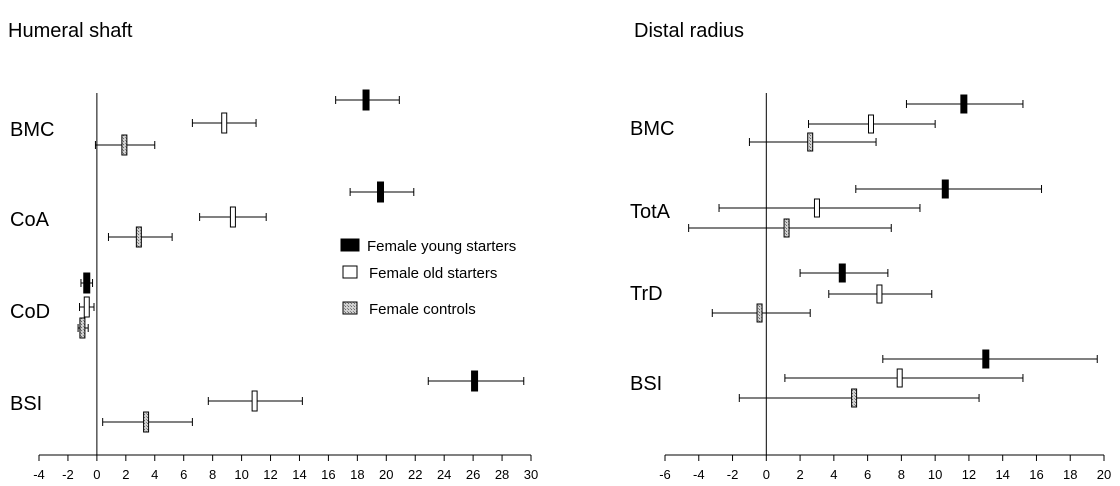  What do you see at coordinates (646, 294) in the screenshot?
I see `category-label: TrD` at bounding box center [646, 294].